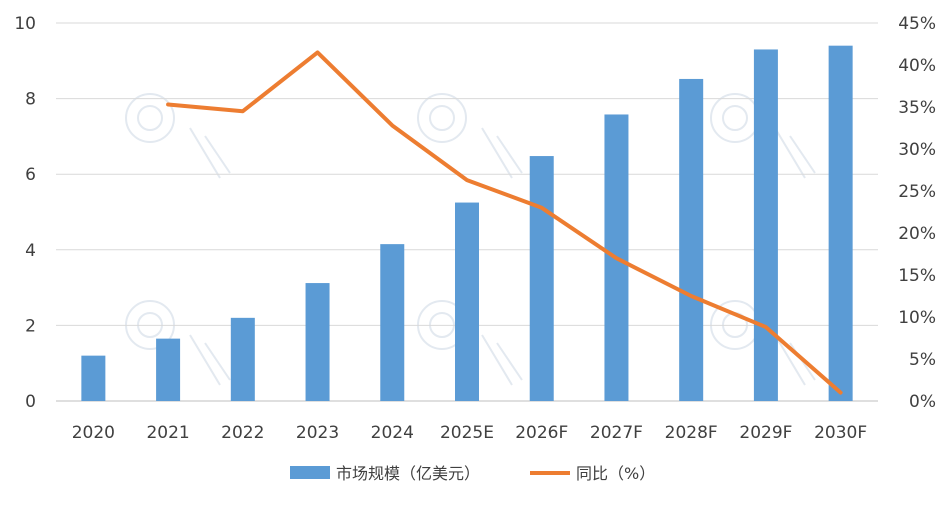 This screenshot has height=507, width=950. I want to click on y-right-tick-label: 0%, so click(922, 402).